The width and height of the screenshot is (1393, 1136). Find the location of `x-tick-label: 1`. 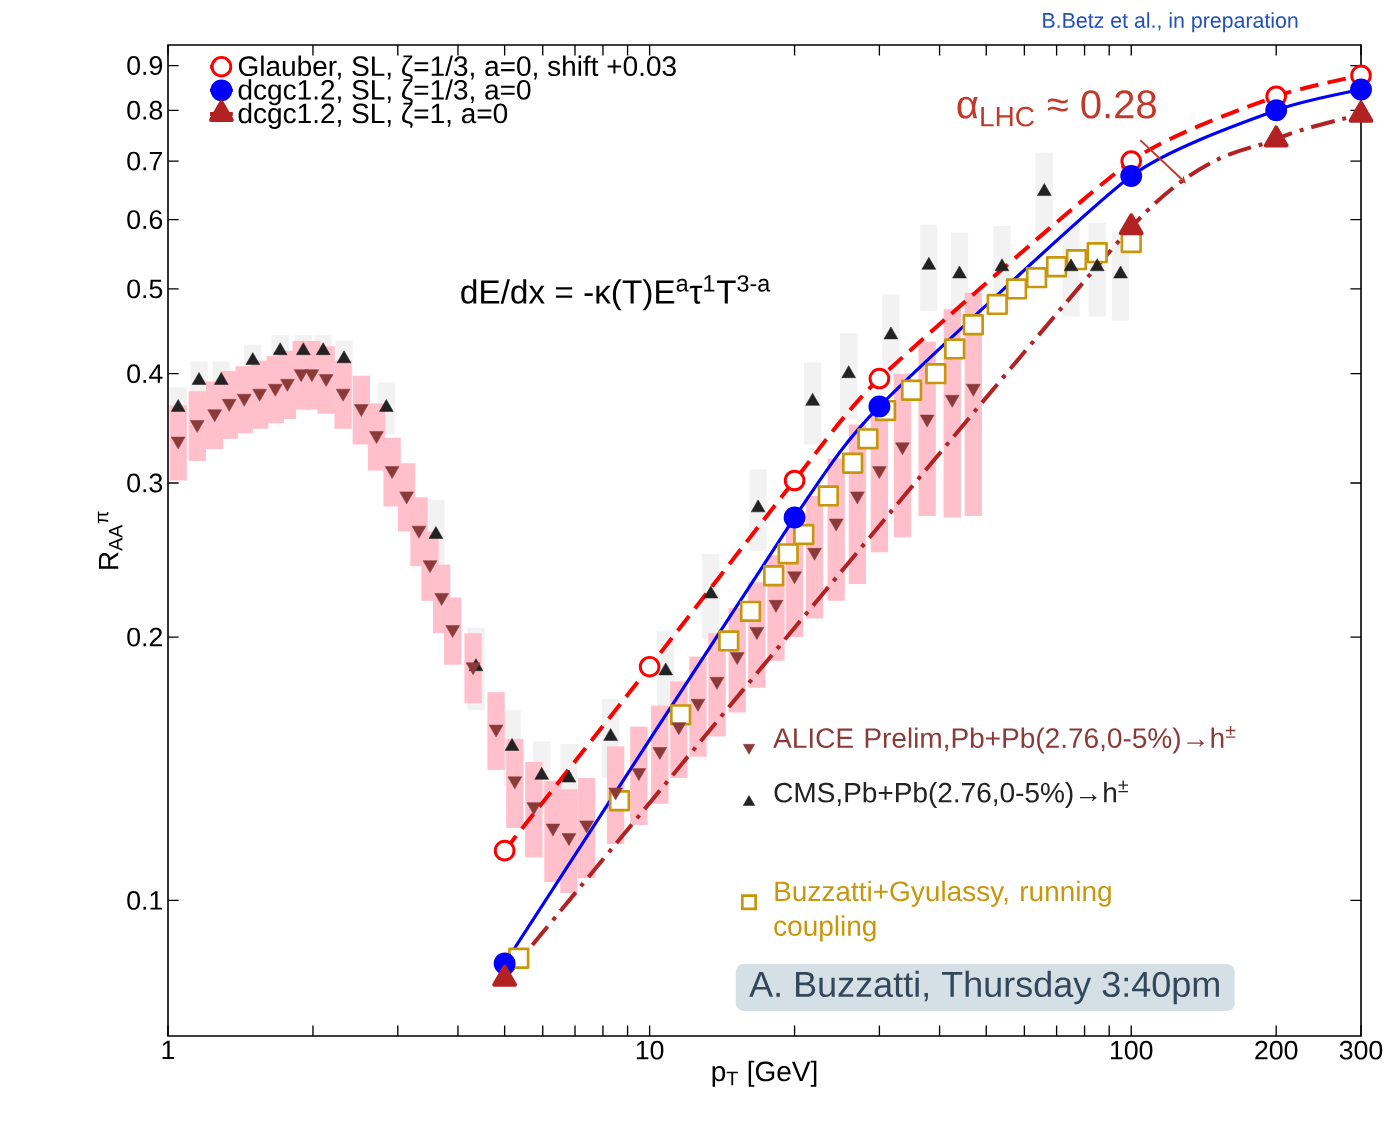

x-tick-label: 1 is located at coordinates (168, 1050).